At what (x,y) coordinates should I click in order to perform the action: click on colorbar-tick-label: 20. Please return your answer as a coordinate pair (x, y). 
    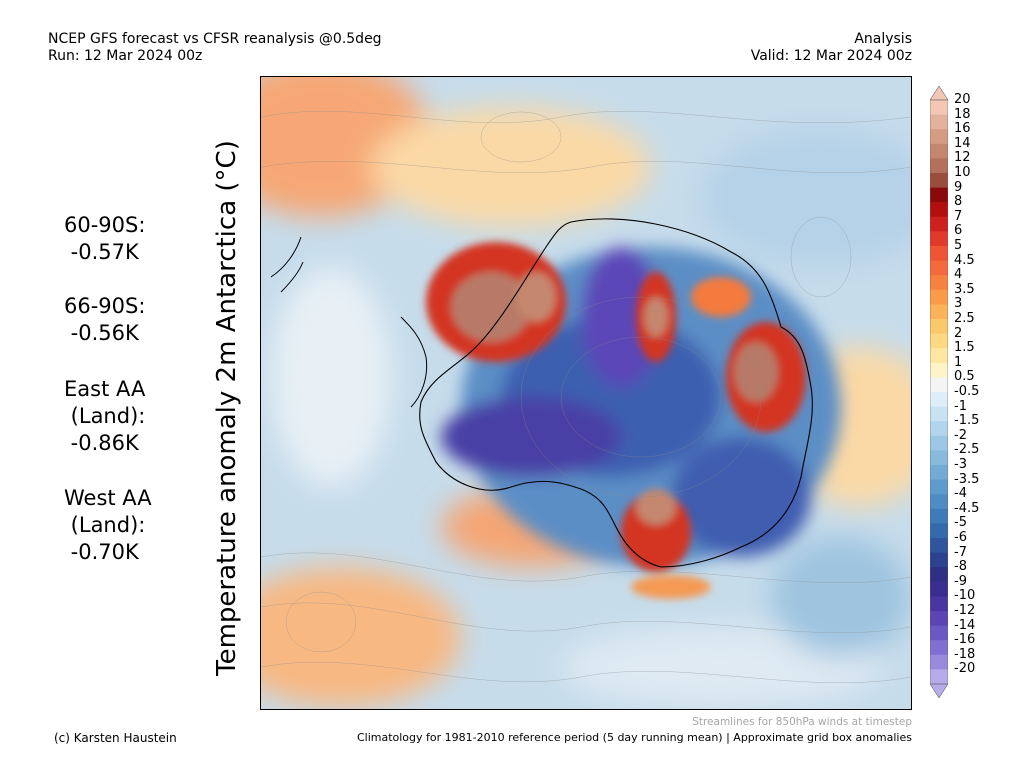
    Looking at the image, I should click on (962, 99).